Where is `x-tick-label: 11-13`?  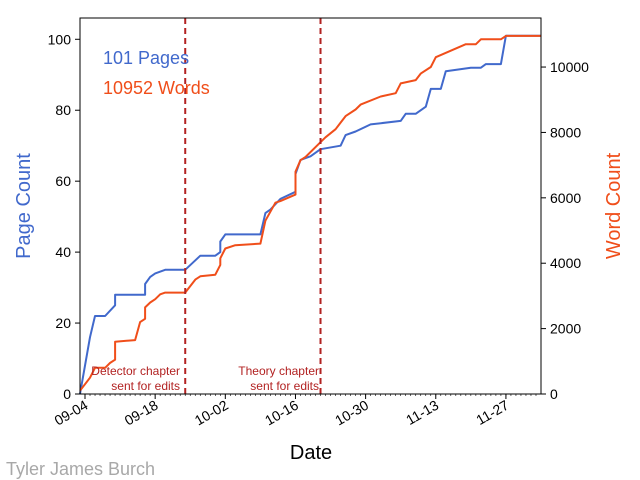 x-tick-label: 11-13 is located at coordinates (422, 412).